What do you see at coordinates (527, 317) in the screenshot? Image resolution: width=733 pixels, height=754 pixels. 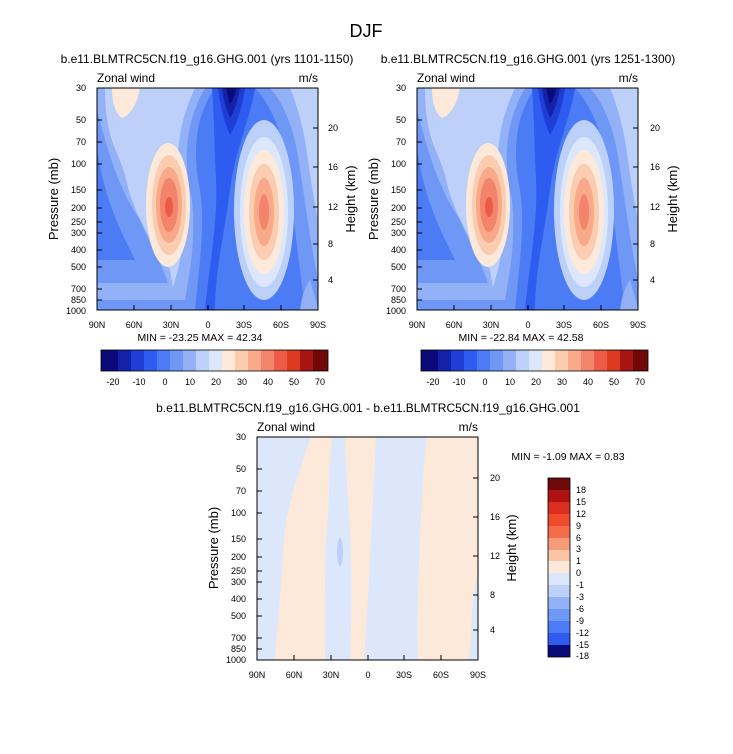 I see `panel-2-x-axis: 90N 60N 30N 0 30S 60S 90S` at bounding box center [527, 317].